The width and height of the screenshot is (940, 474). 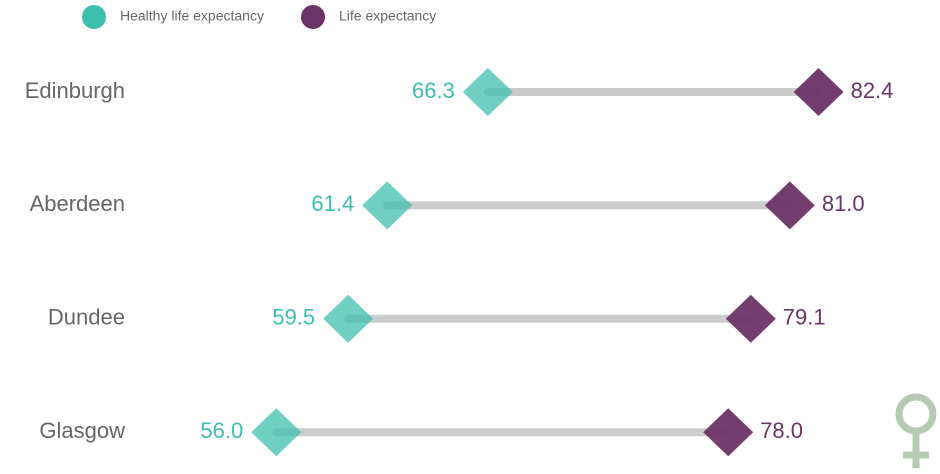 I want to click on value-label: 66.3, so click(x=433, y=90).